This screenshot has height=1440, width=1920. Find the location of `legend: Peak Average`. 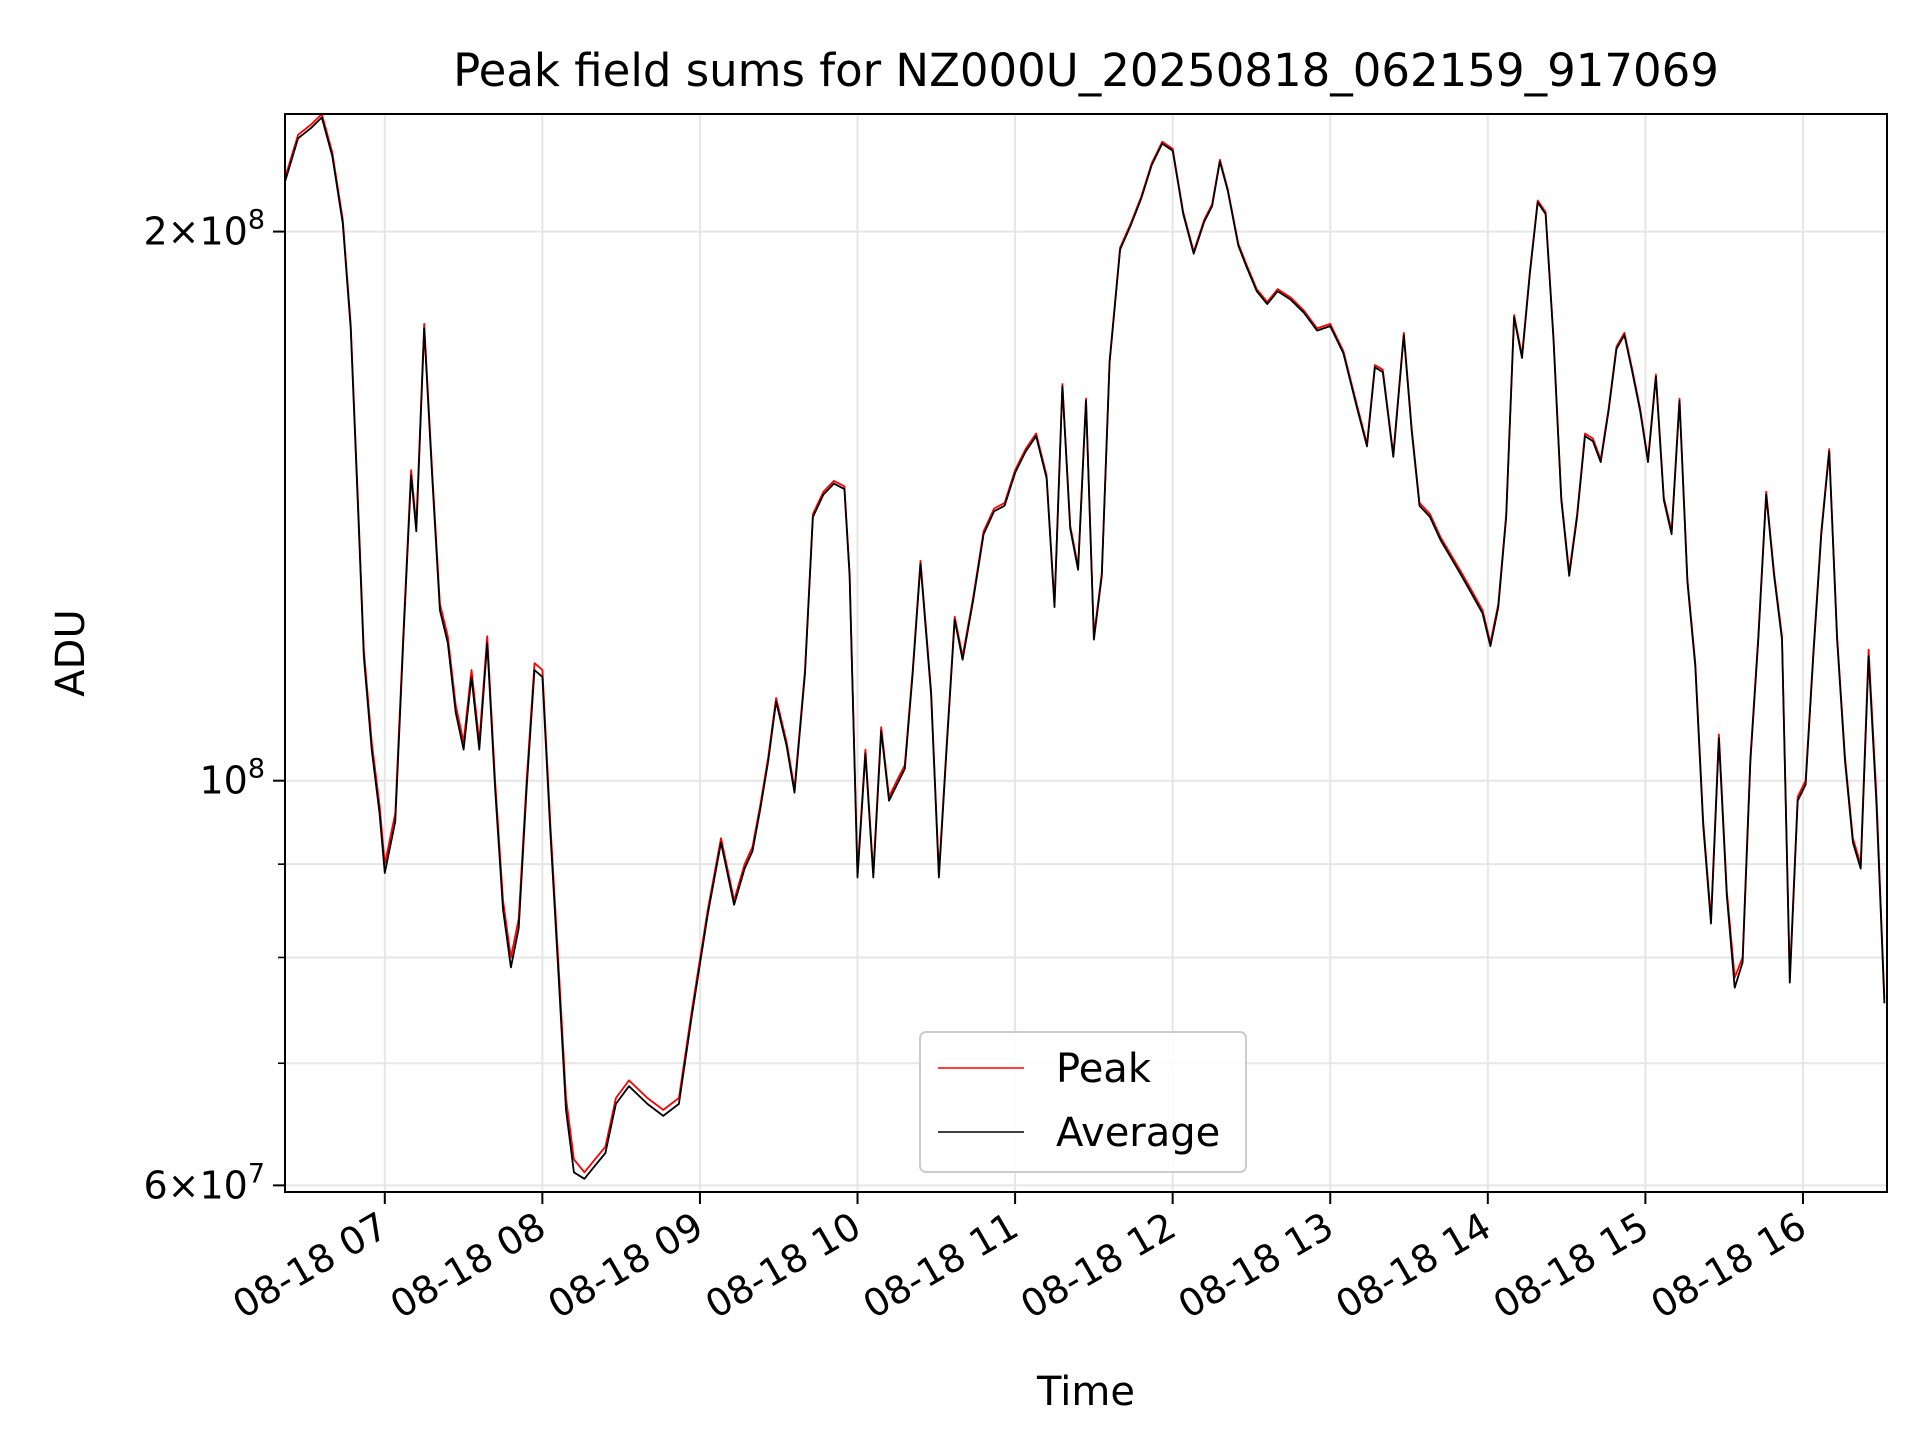

legend: Peak Average is located at coordinates (1083, 1102).